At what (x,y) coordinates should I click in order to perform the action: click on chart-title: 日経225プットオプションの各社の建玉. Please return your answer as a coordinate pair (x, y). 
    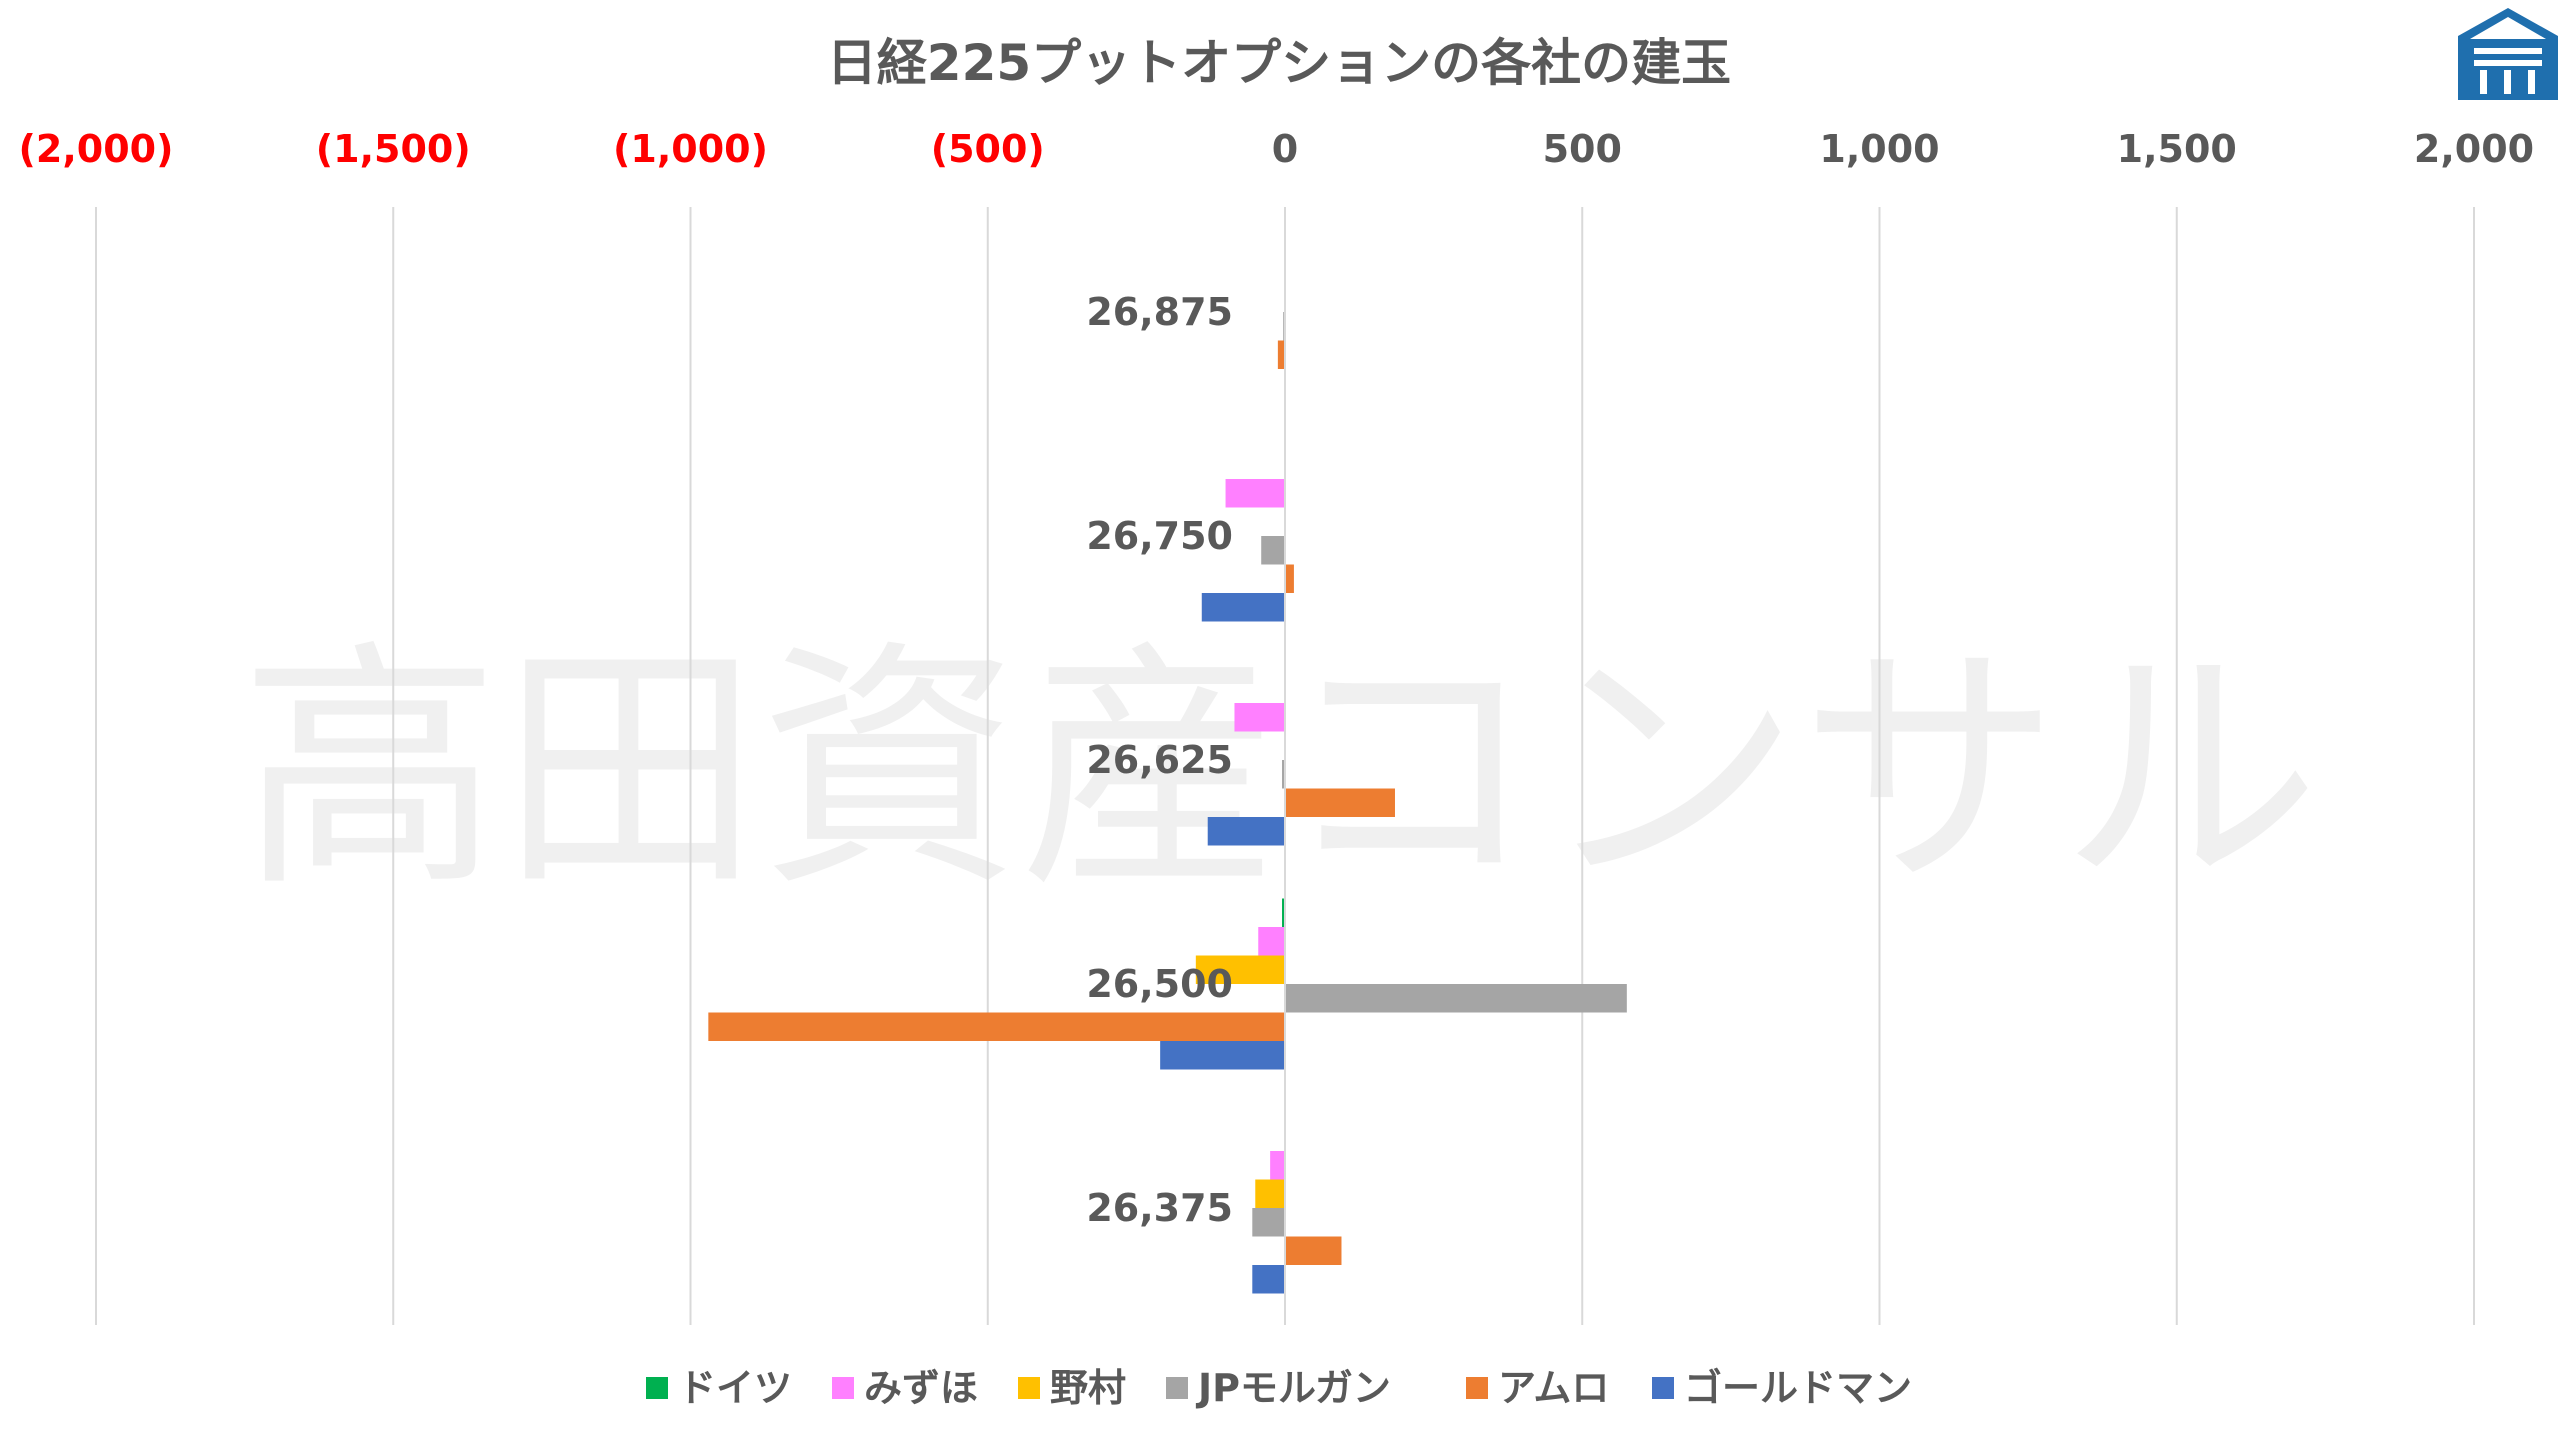
    Looking at the image, I should click on (1279, 63).